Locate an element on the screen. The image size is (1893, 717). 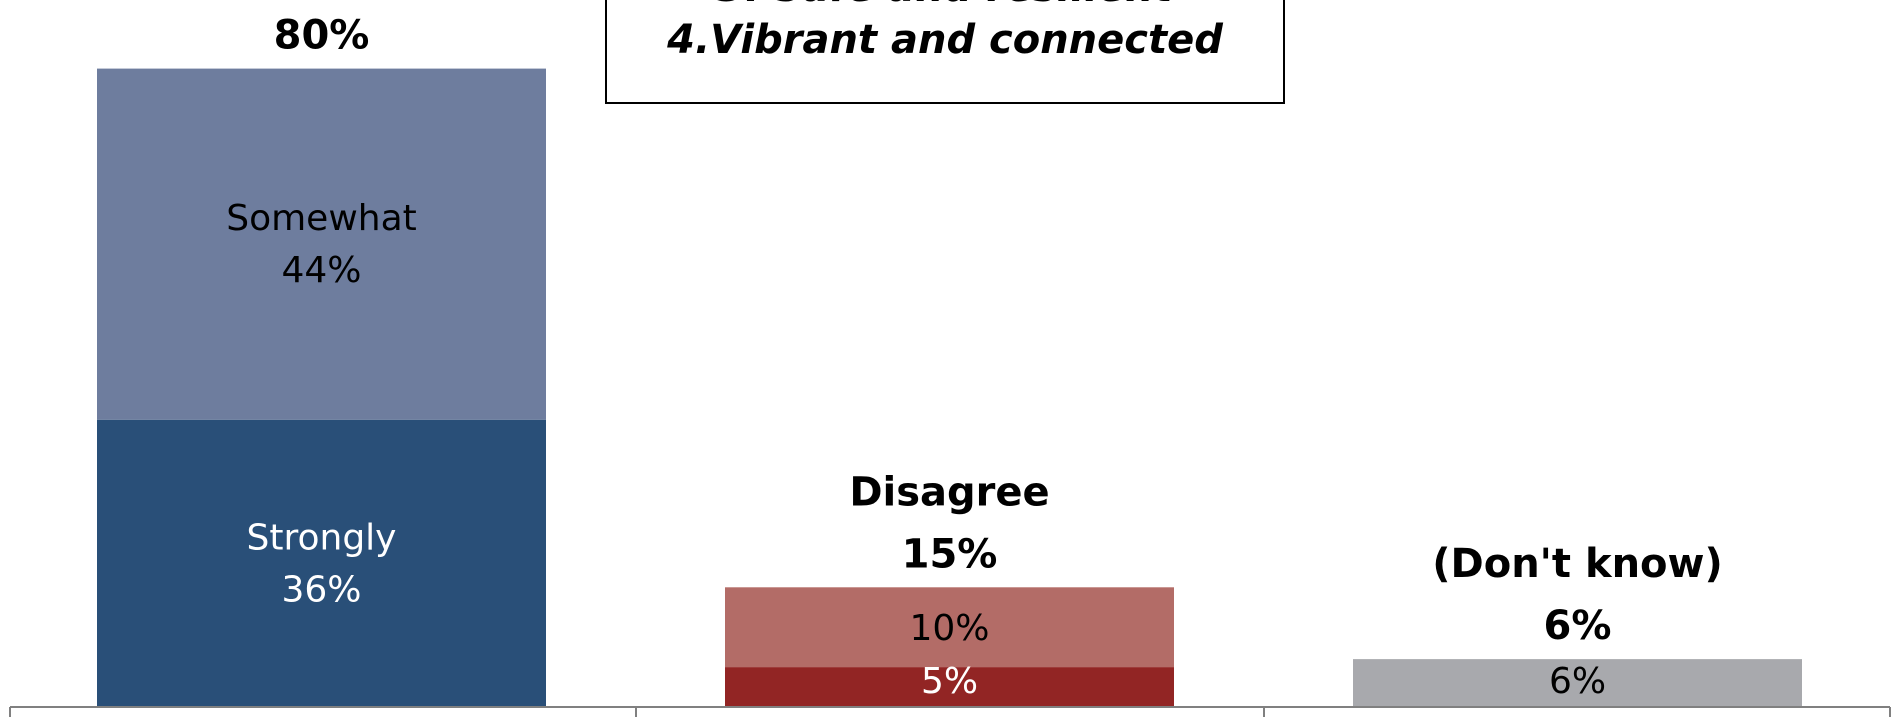
group-label: Disagree is located at coordinates (949, 492).